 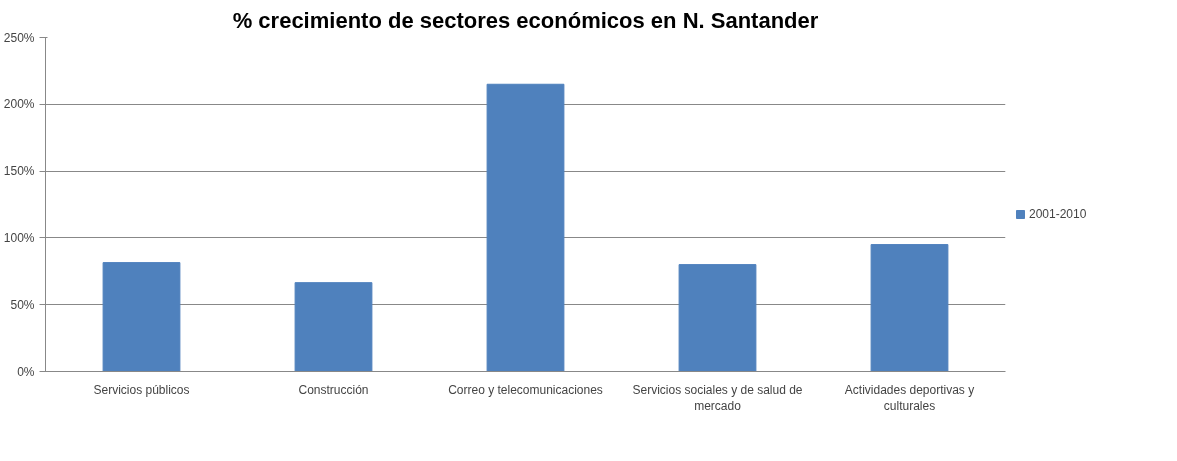 I want to click on legend-label: 2001-2010, so click(x=1058, y=214).